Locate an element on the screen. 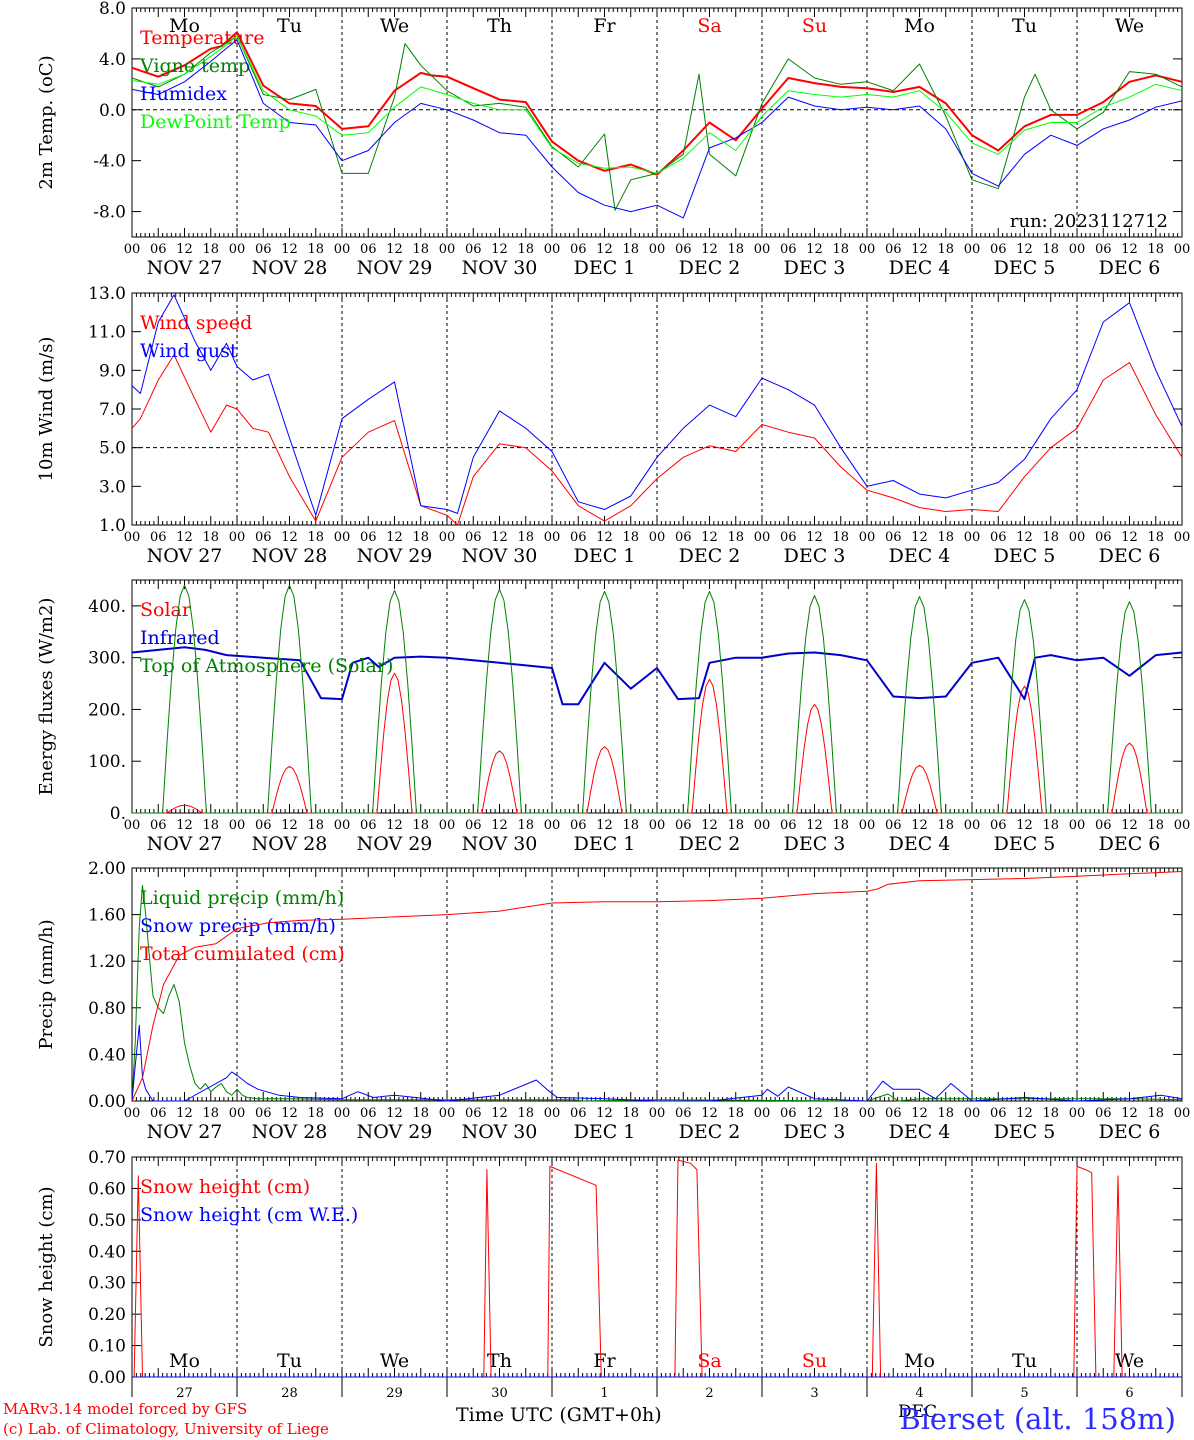  y-tick-label: 0.50 is located at coordinates (107, 1221).